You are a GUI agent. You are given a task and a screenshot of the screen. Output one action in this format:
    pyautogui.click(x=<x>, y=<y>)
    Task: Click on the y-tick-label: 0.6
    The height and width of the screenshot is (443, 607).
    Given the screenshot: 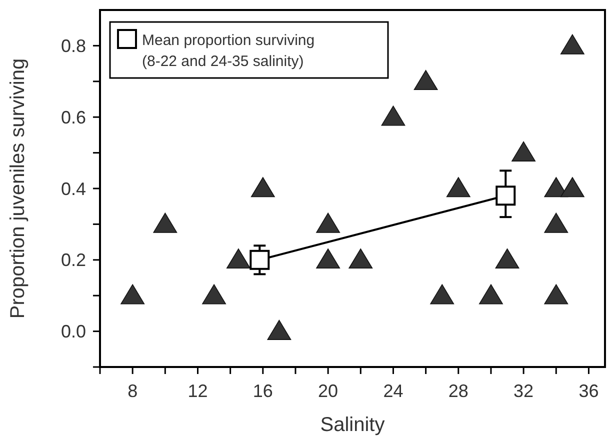 What is the action you would take?
    pyautogui.click(x=73, y=117)
    